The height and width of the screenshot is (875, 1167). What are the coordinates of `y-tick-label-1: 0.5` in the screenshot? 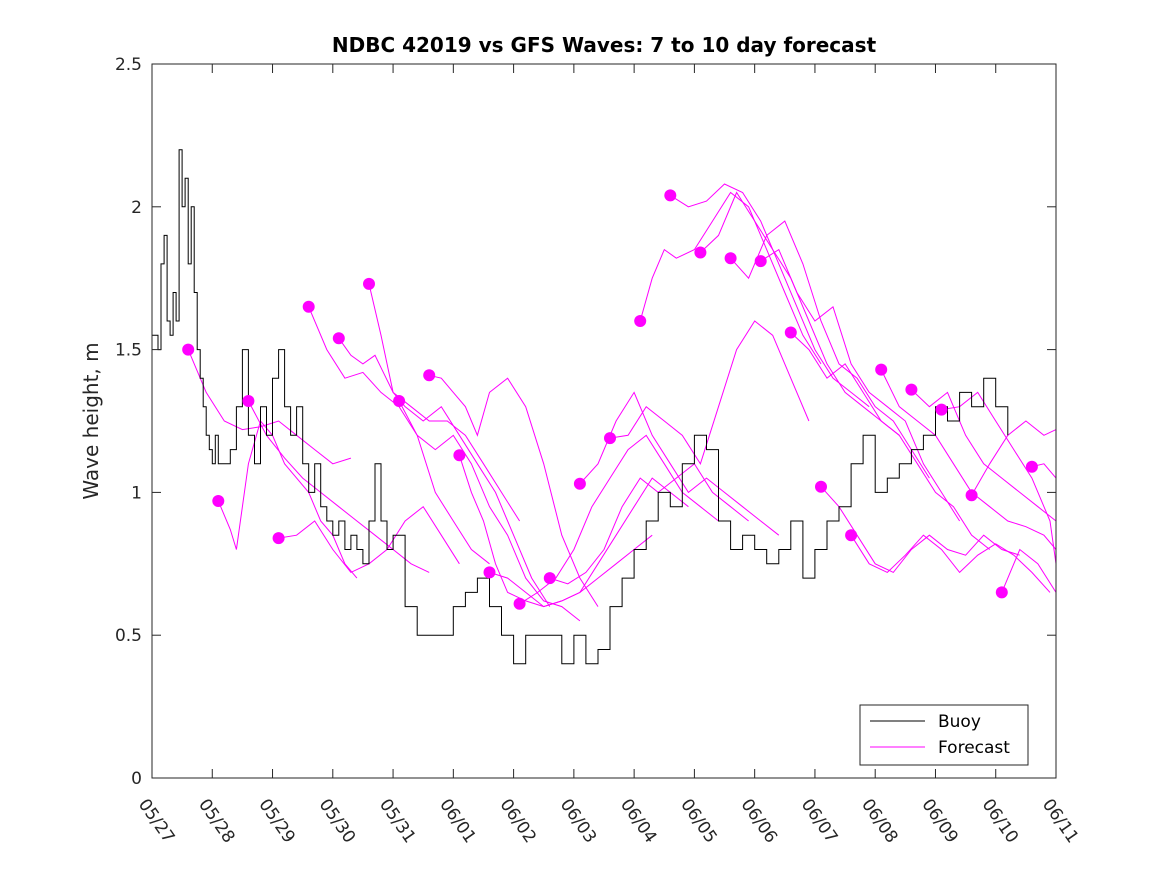 It's located at (128, 636).